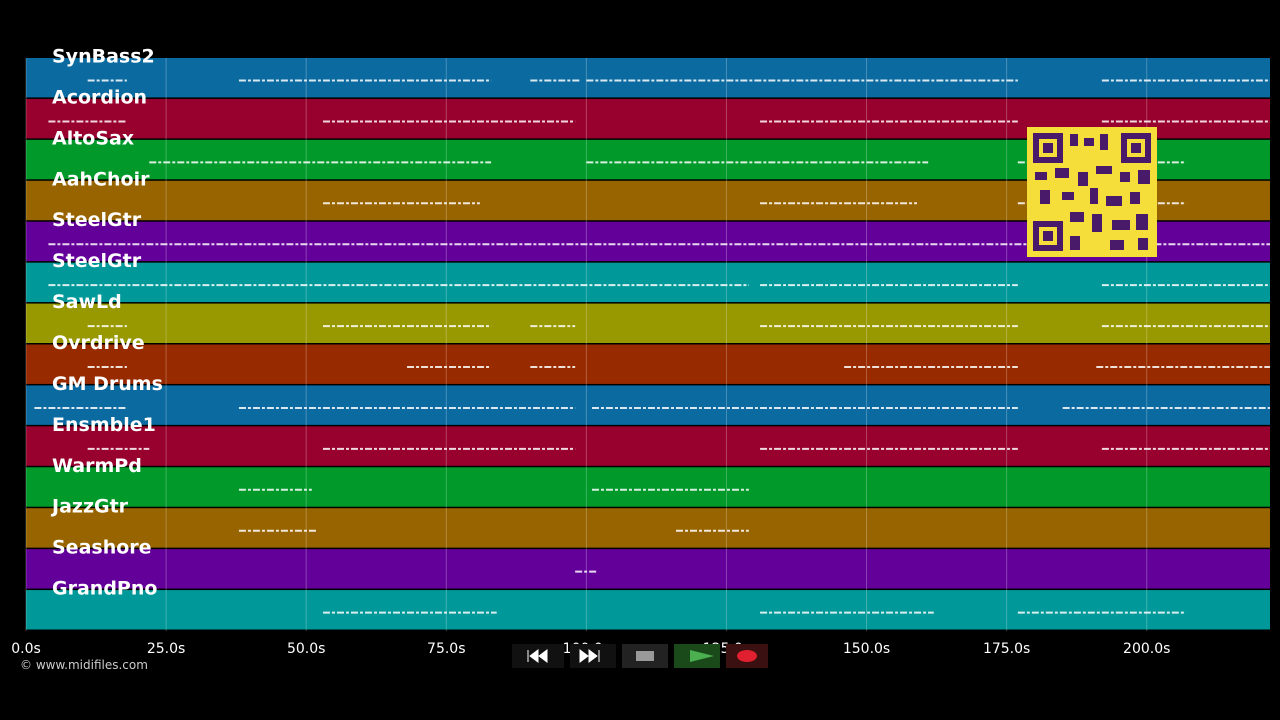 The width and height of the screenshot is (1280, 720). Describe the element at coordinates (84, 665) in the screenshot. I see `footer: © www.midifiles.com` at that location.